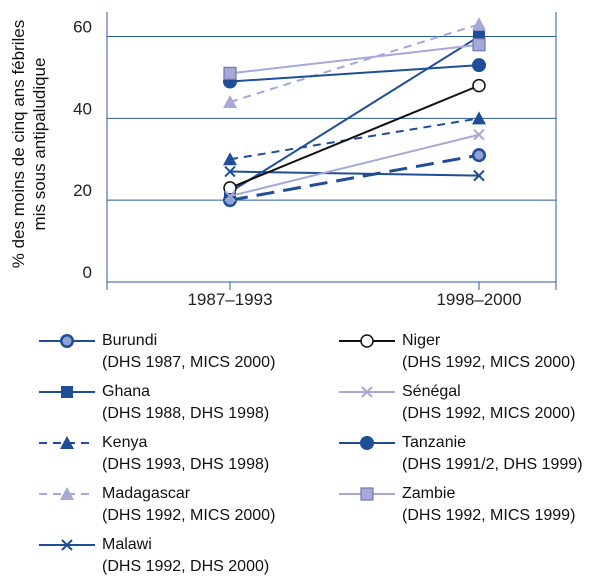  What do you see at coordinates (82, 108) in the screenshot?
I see `y-tick-label: 40` at bounding box center [82, 108].